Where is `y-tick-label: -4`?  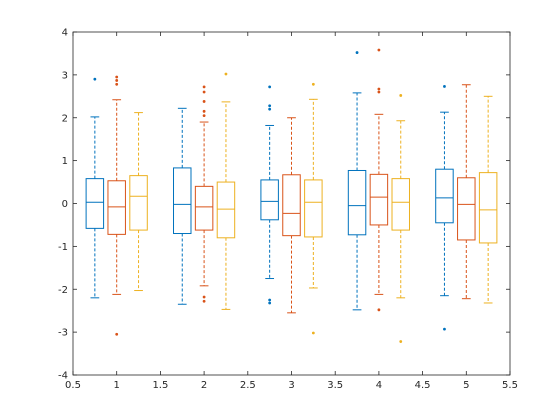 y-tick-label: -4 is located at coordinates (63, 376).